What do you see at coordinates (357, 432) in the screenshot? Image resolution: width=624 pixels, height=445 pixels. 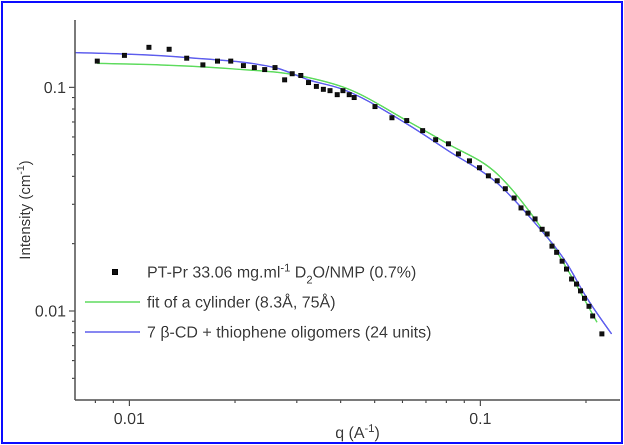 I see `x-axis-title: q (A$^{-1}$)` at bounding box center [357, 432].